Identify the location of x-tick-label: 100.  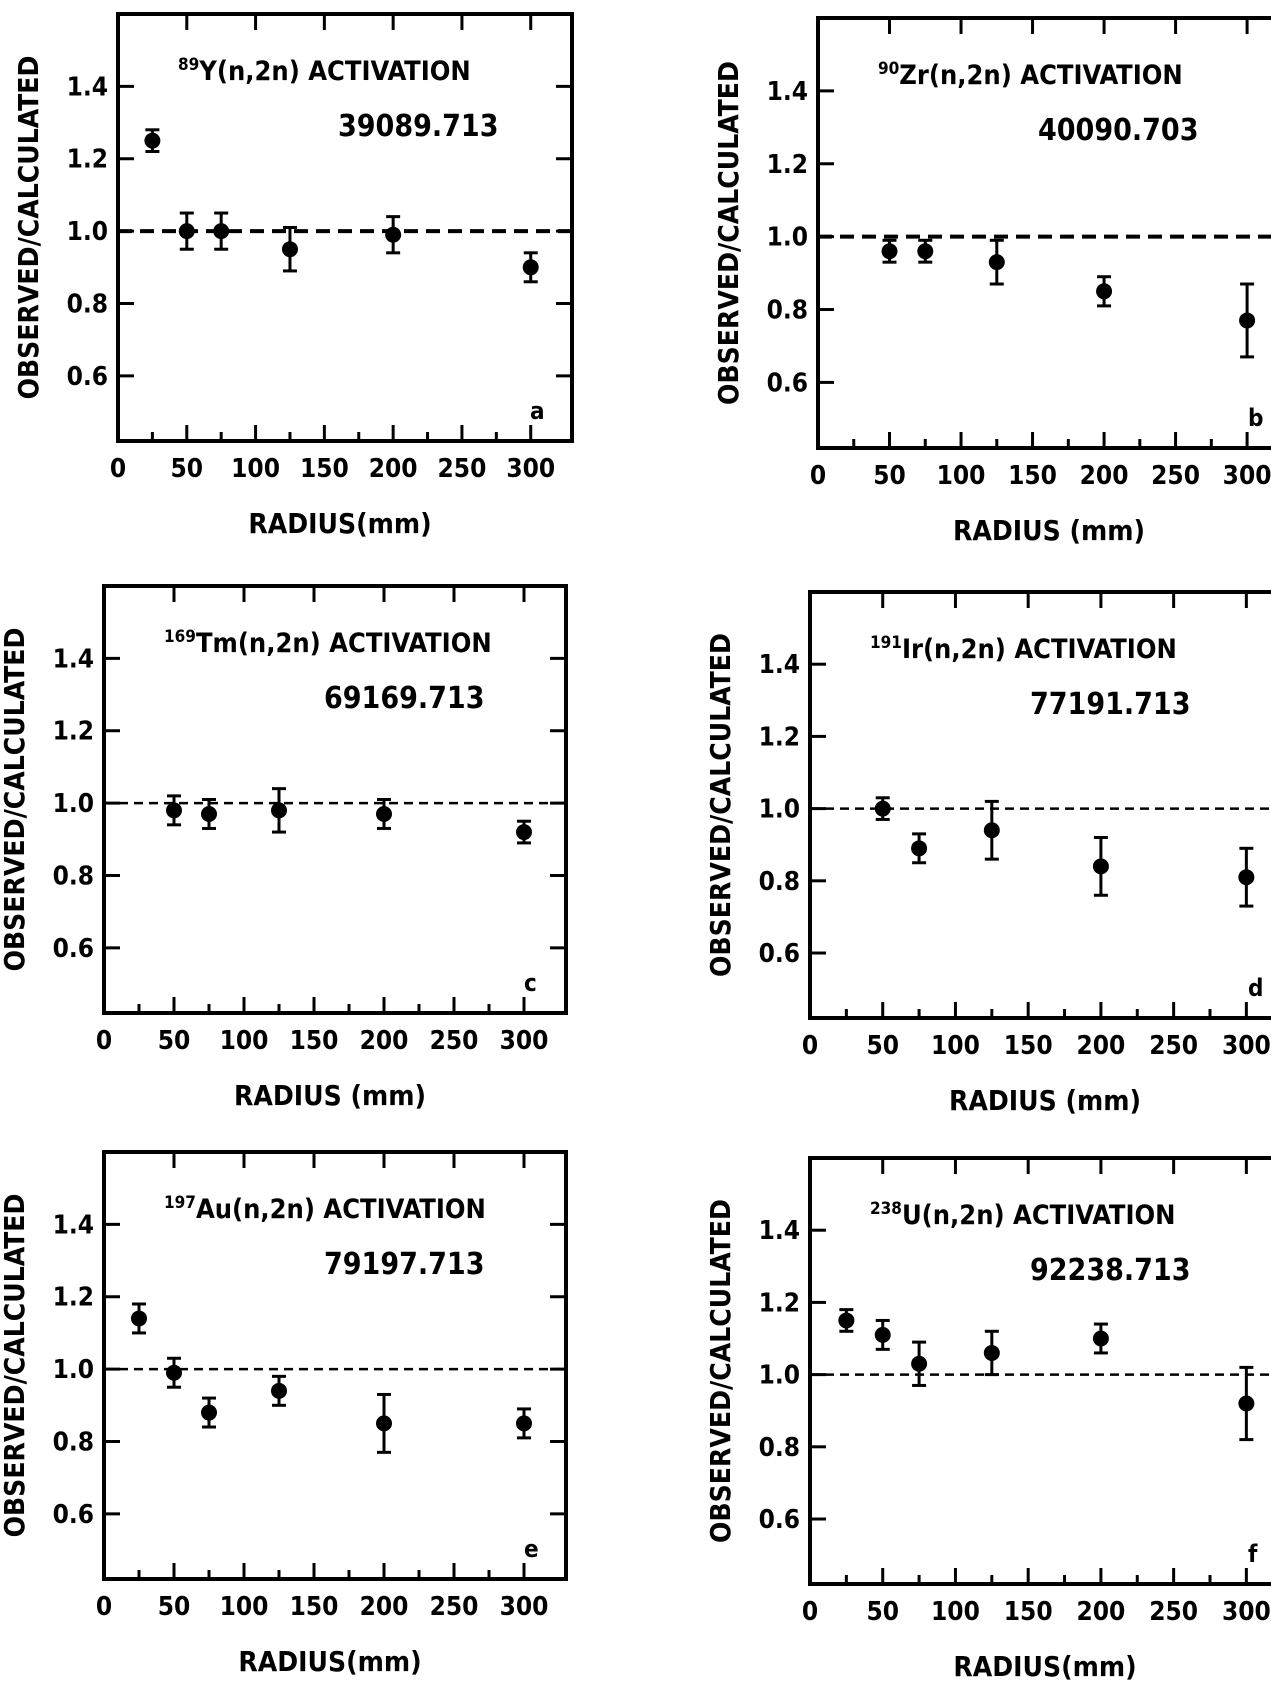
(244, 1607).